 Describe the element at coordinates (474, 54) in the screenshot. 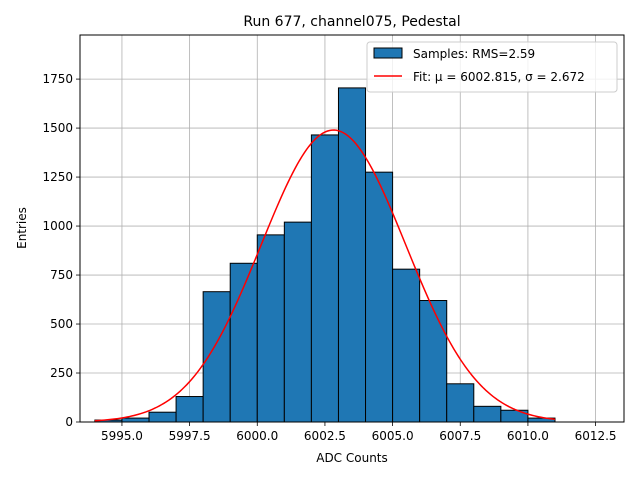

I see `legend-histogram-label: Samples: RMS=2.59` at that location.